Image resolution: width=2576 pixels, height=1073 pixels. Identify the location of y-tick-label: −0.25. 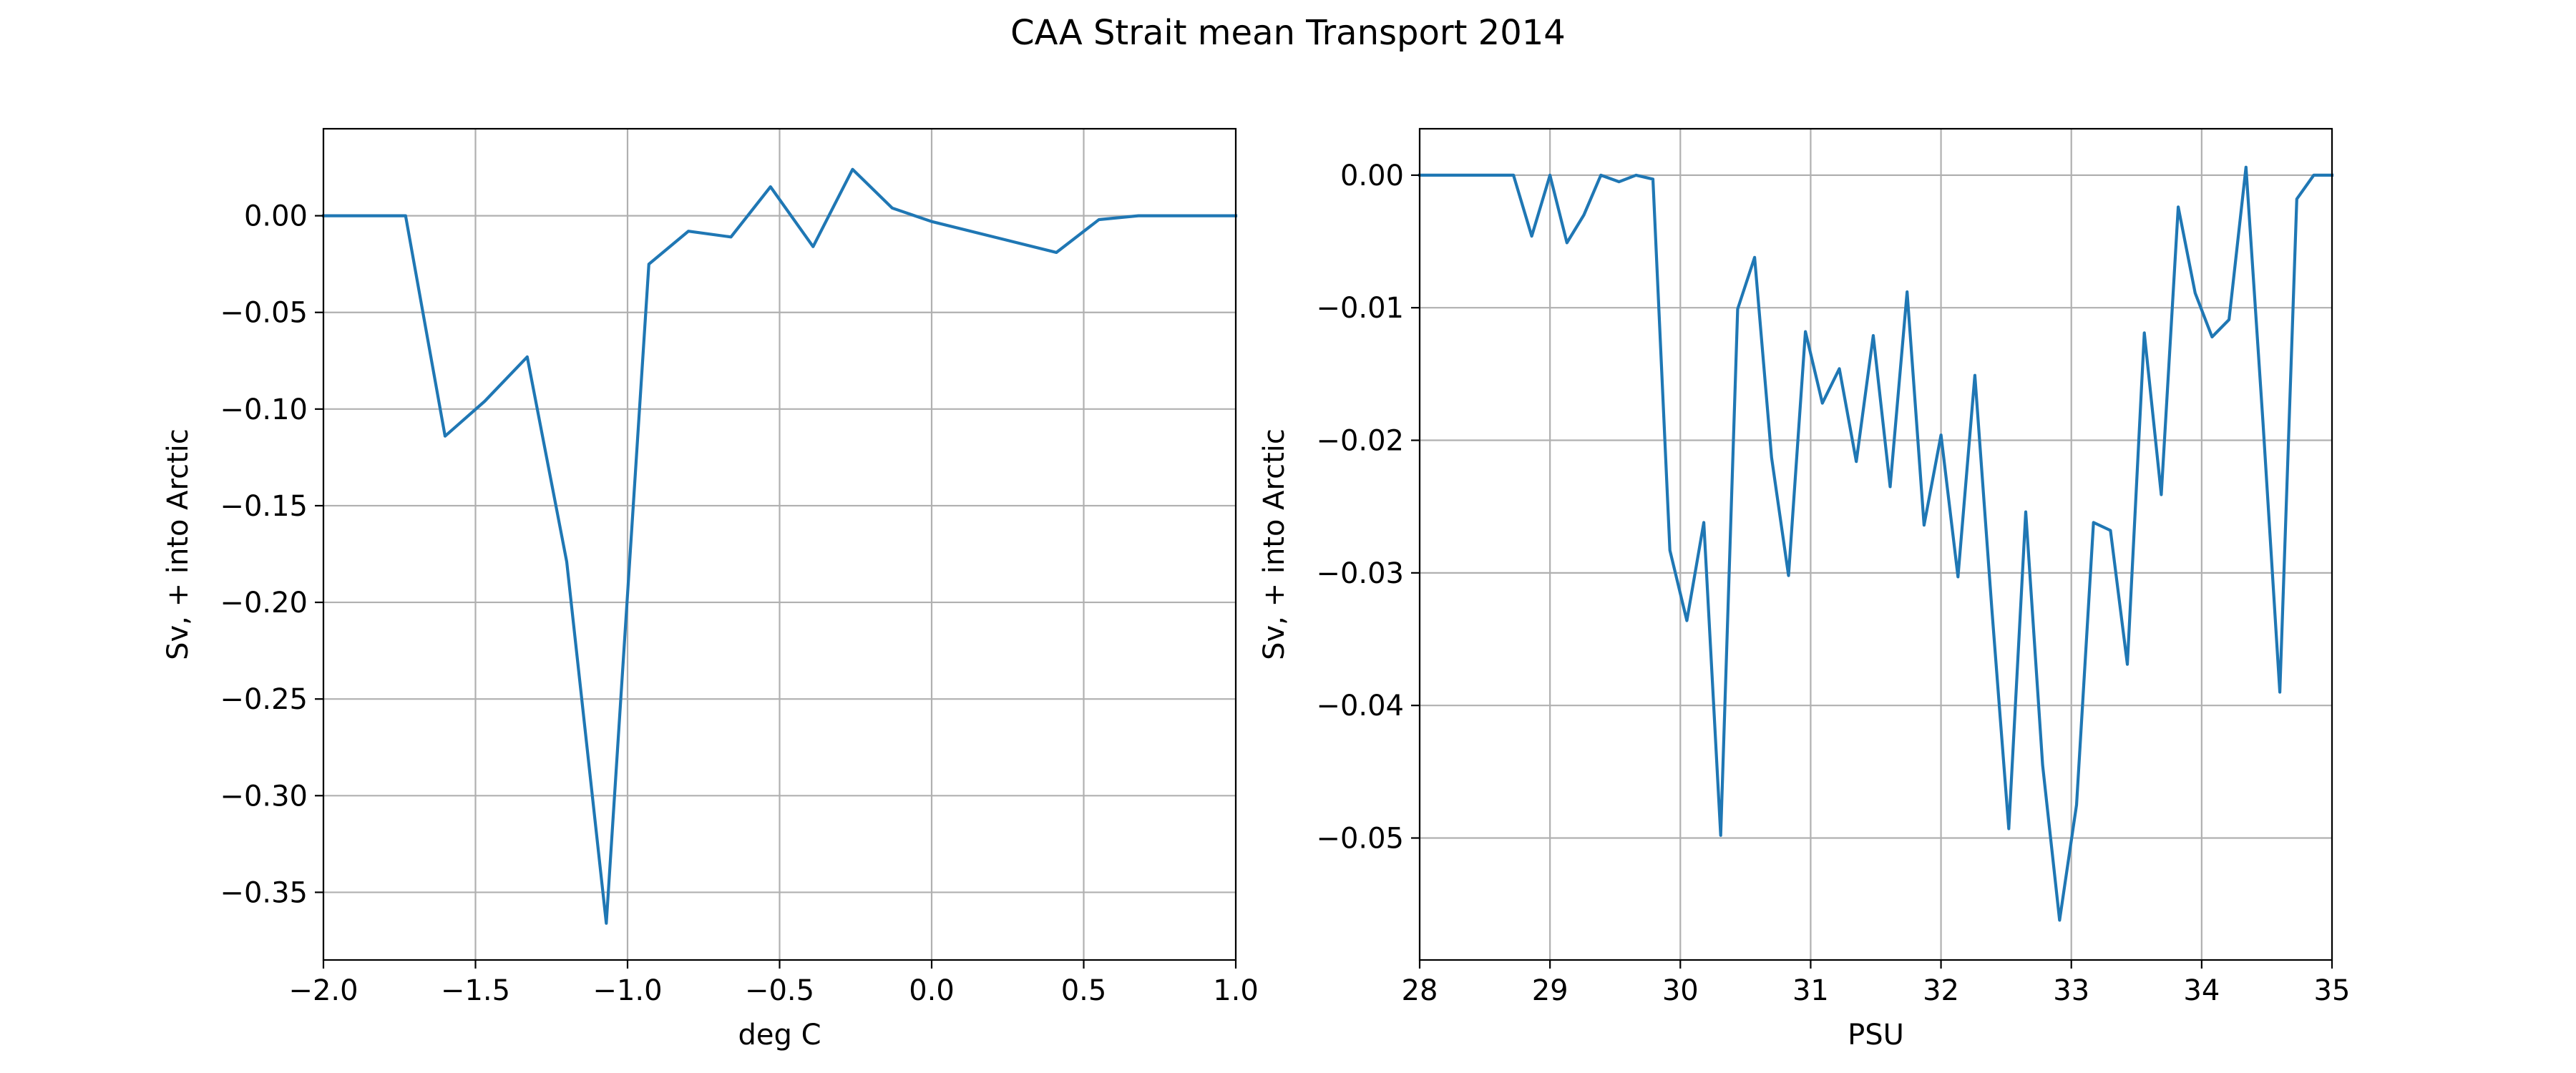
(264, 699).